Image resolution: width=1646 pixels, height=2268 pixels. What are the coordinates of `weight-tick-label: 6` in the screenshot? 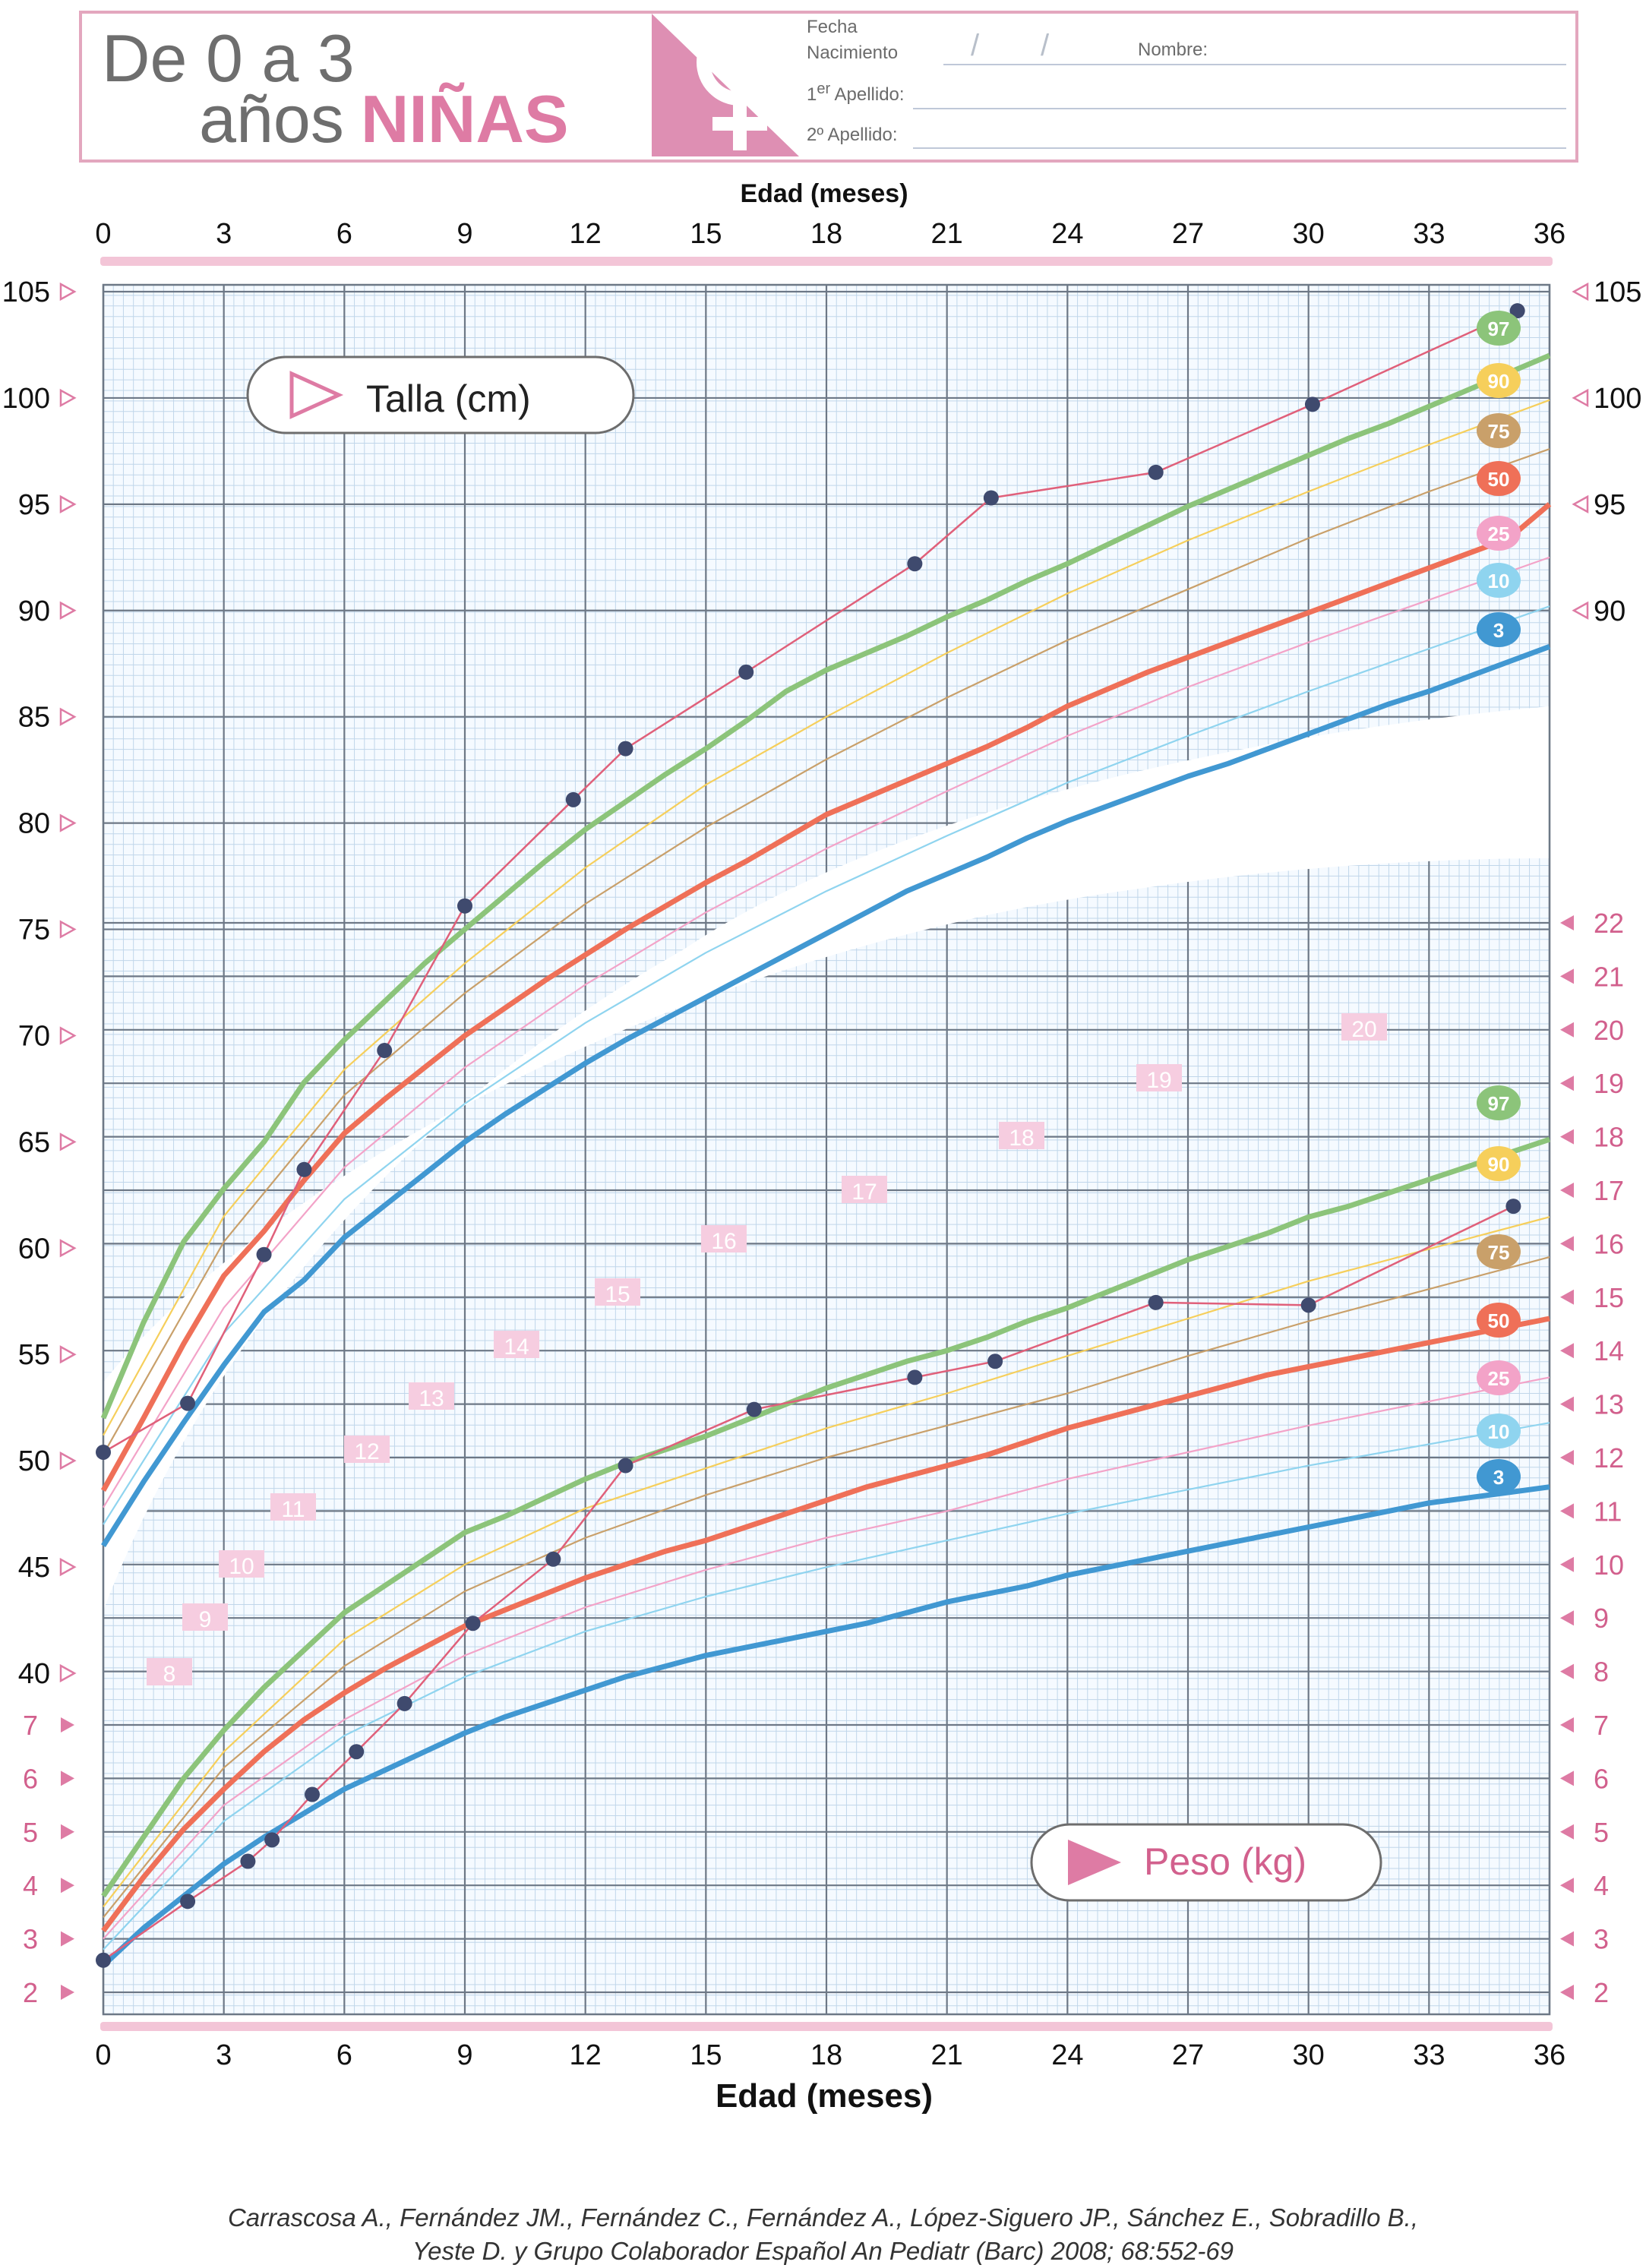 It's located at (30, 1778).